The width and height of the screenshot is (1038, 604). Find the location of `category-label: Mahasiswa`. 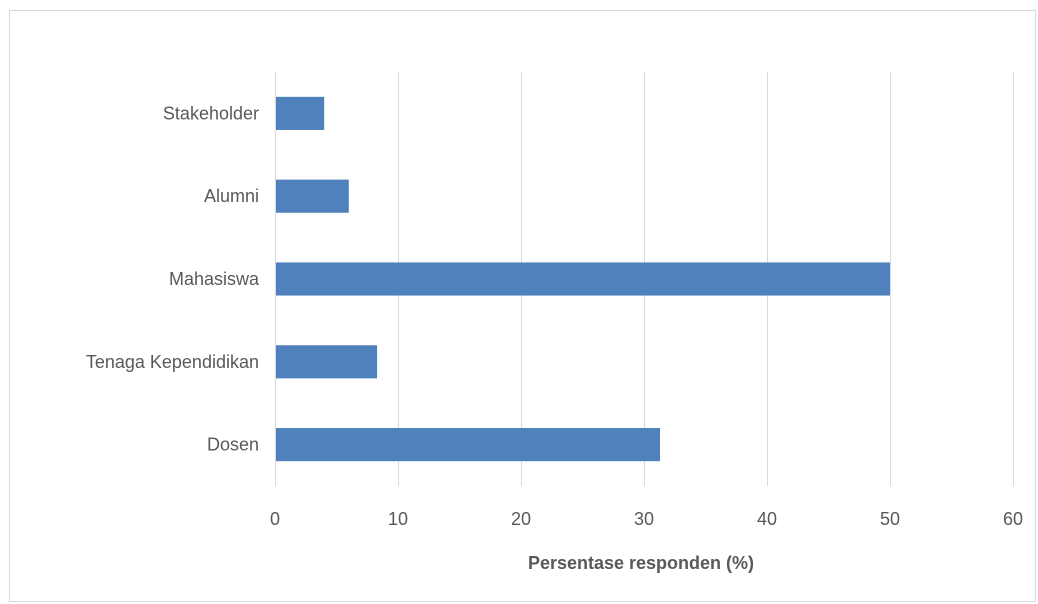

category-label: Mahasiswa is located at coordinates (214, 279).